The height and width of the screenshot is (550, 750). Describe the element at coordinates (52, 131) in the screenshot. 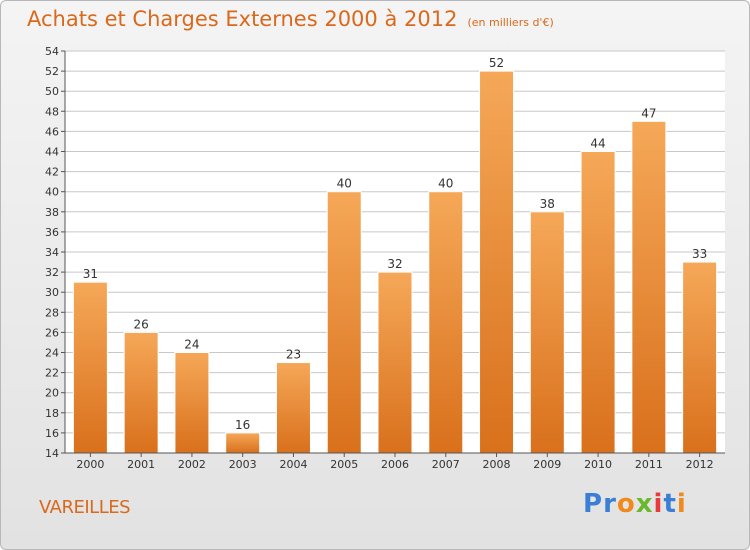

I see `y-tick-label: 46` at that location.